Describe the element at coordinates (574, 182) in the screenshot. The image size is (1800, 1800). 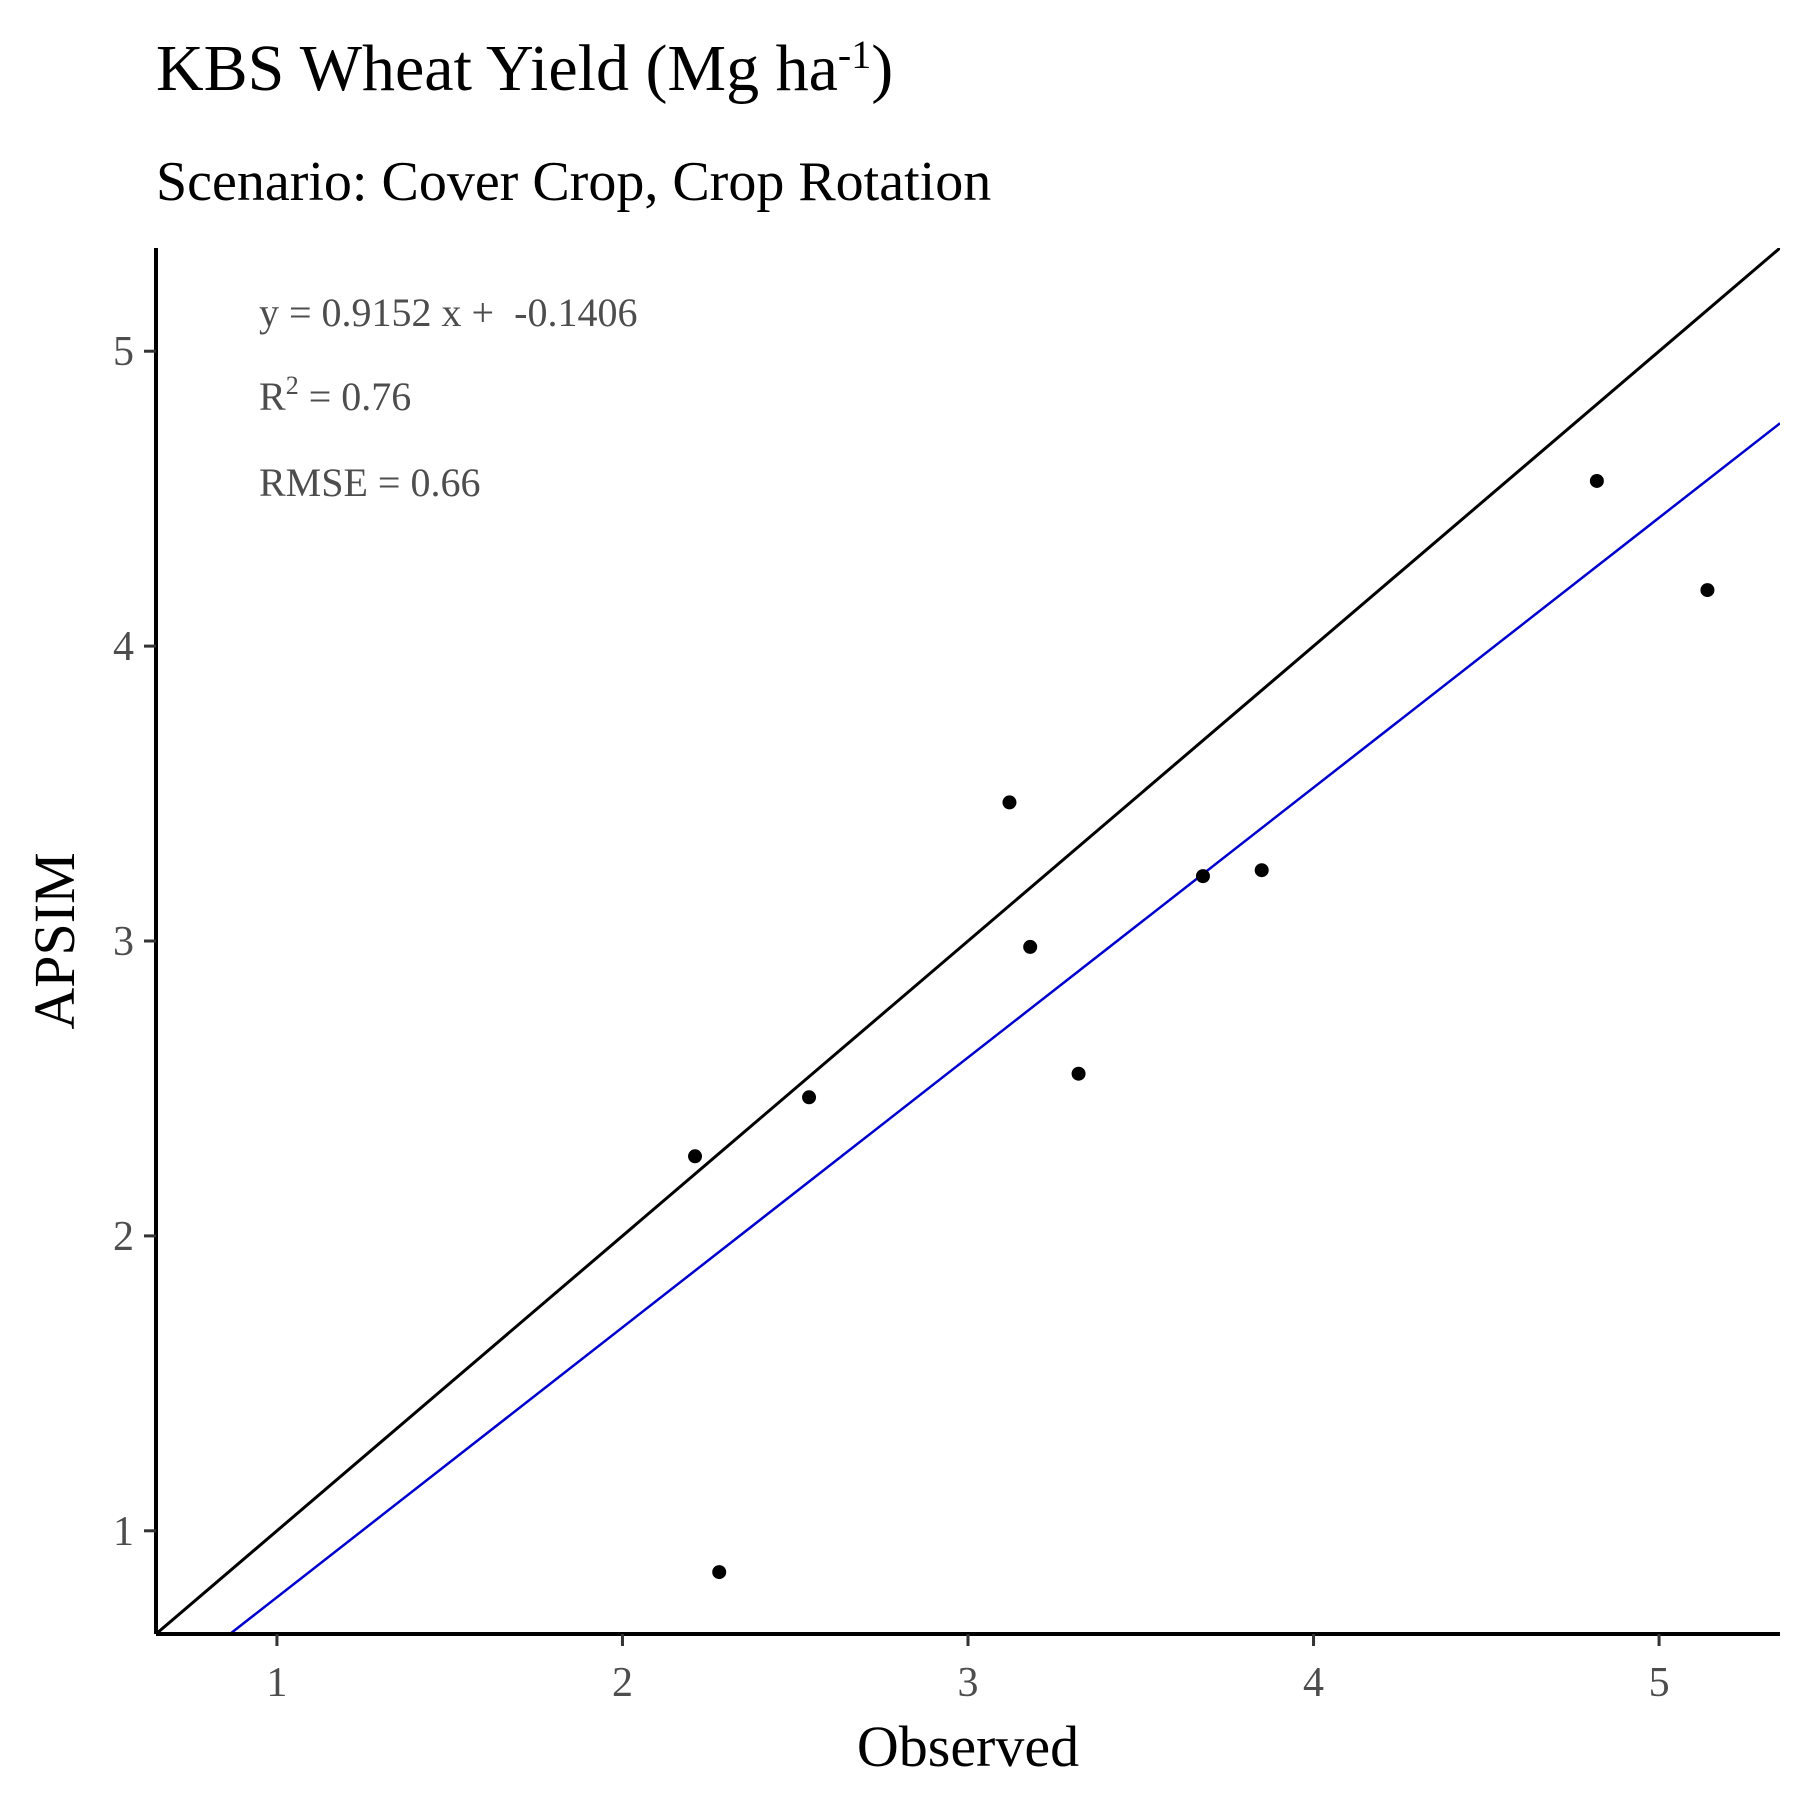
I see `chart-subtitle: Scenario: Cover Crop, Crop Rotation` at that location.